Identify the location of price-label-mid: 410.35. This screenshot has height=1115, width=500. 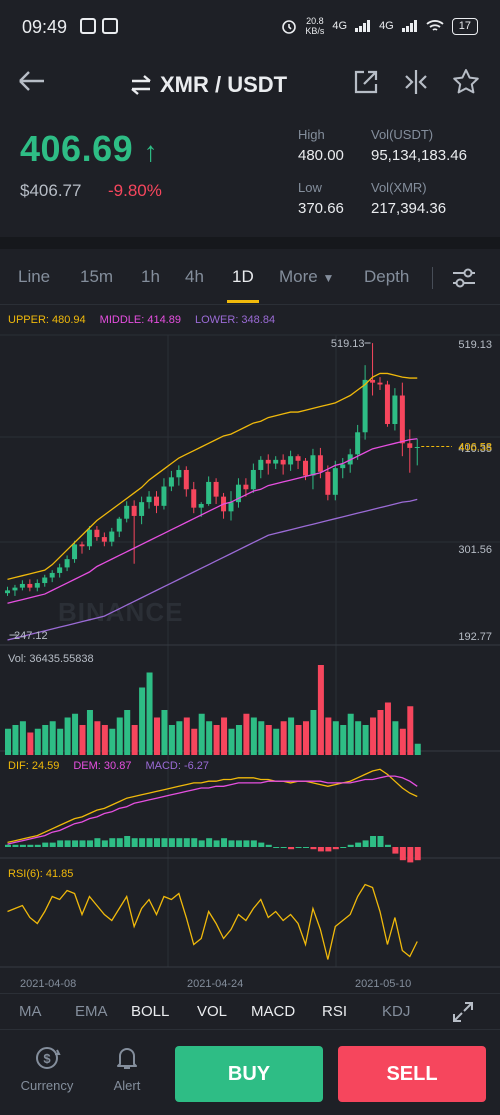
(475, 449).